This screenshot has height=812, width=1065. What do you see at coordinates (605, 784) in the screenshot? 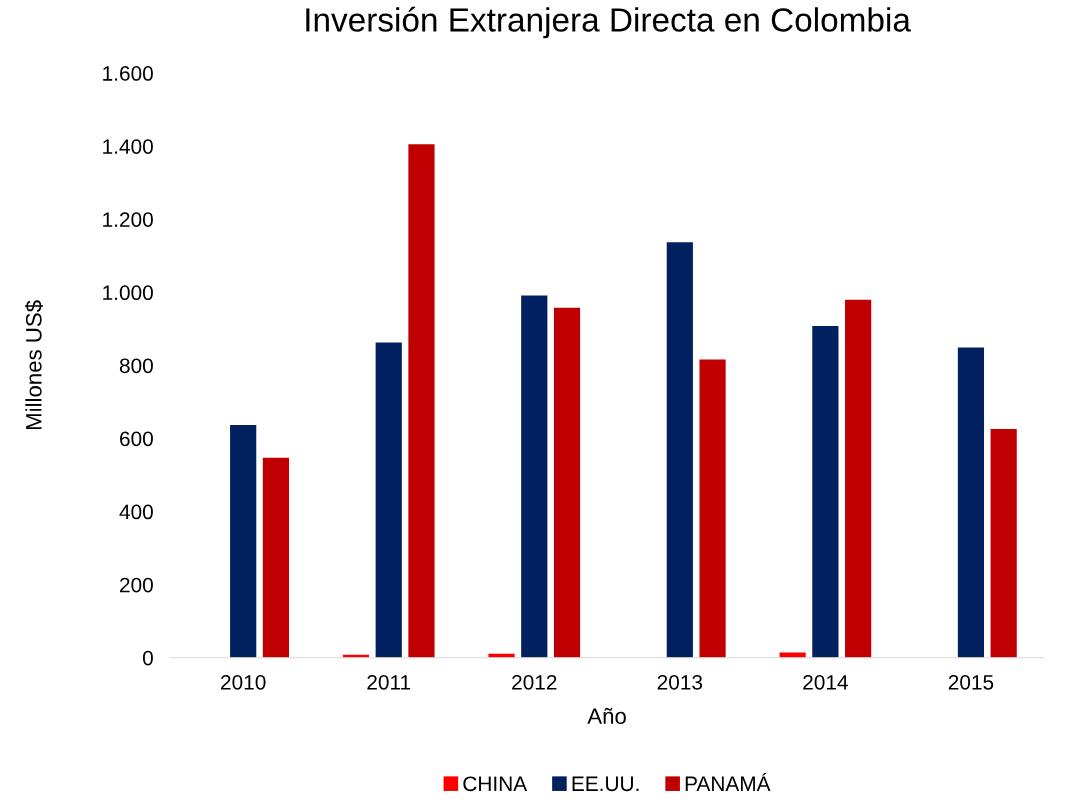
I see `legend-label: EE.UU.` at bounding box center [605, 784].